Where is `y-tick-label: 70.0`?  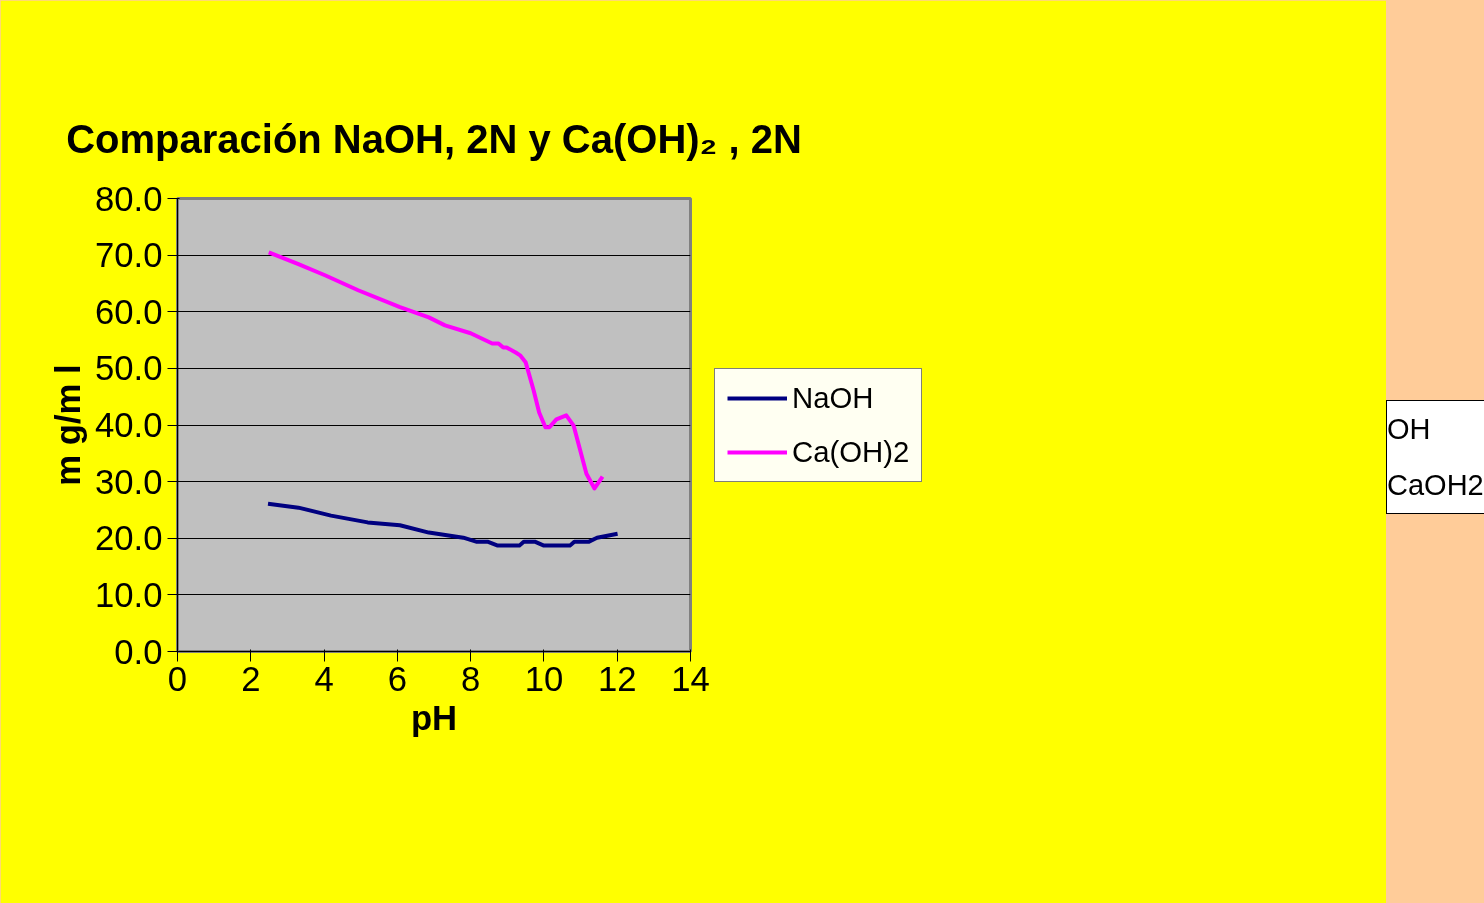
y-tick-label: 70.0 is located at coordinates (129, 255).